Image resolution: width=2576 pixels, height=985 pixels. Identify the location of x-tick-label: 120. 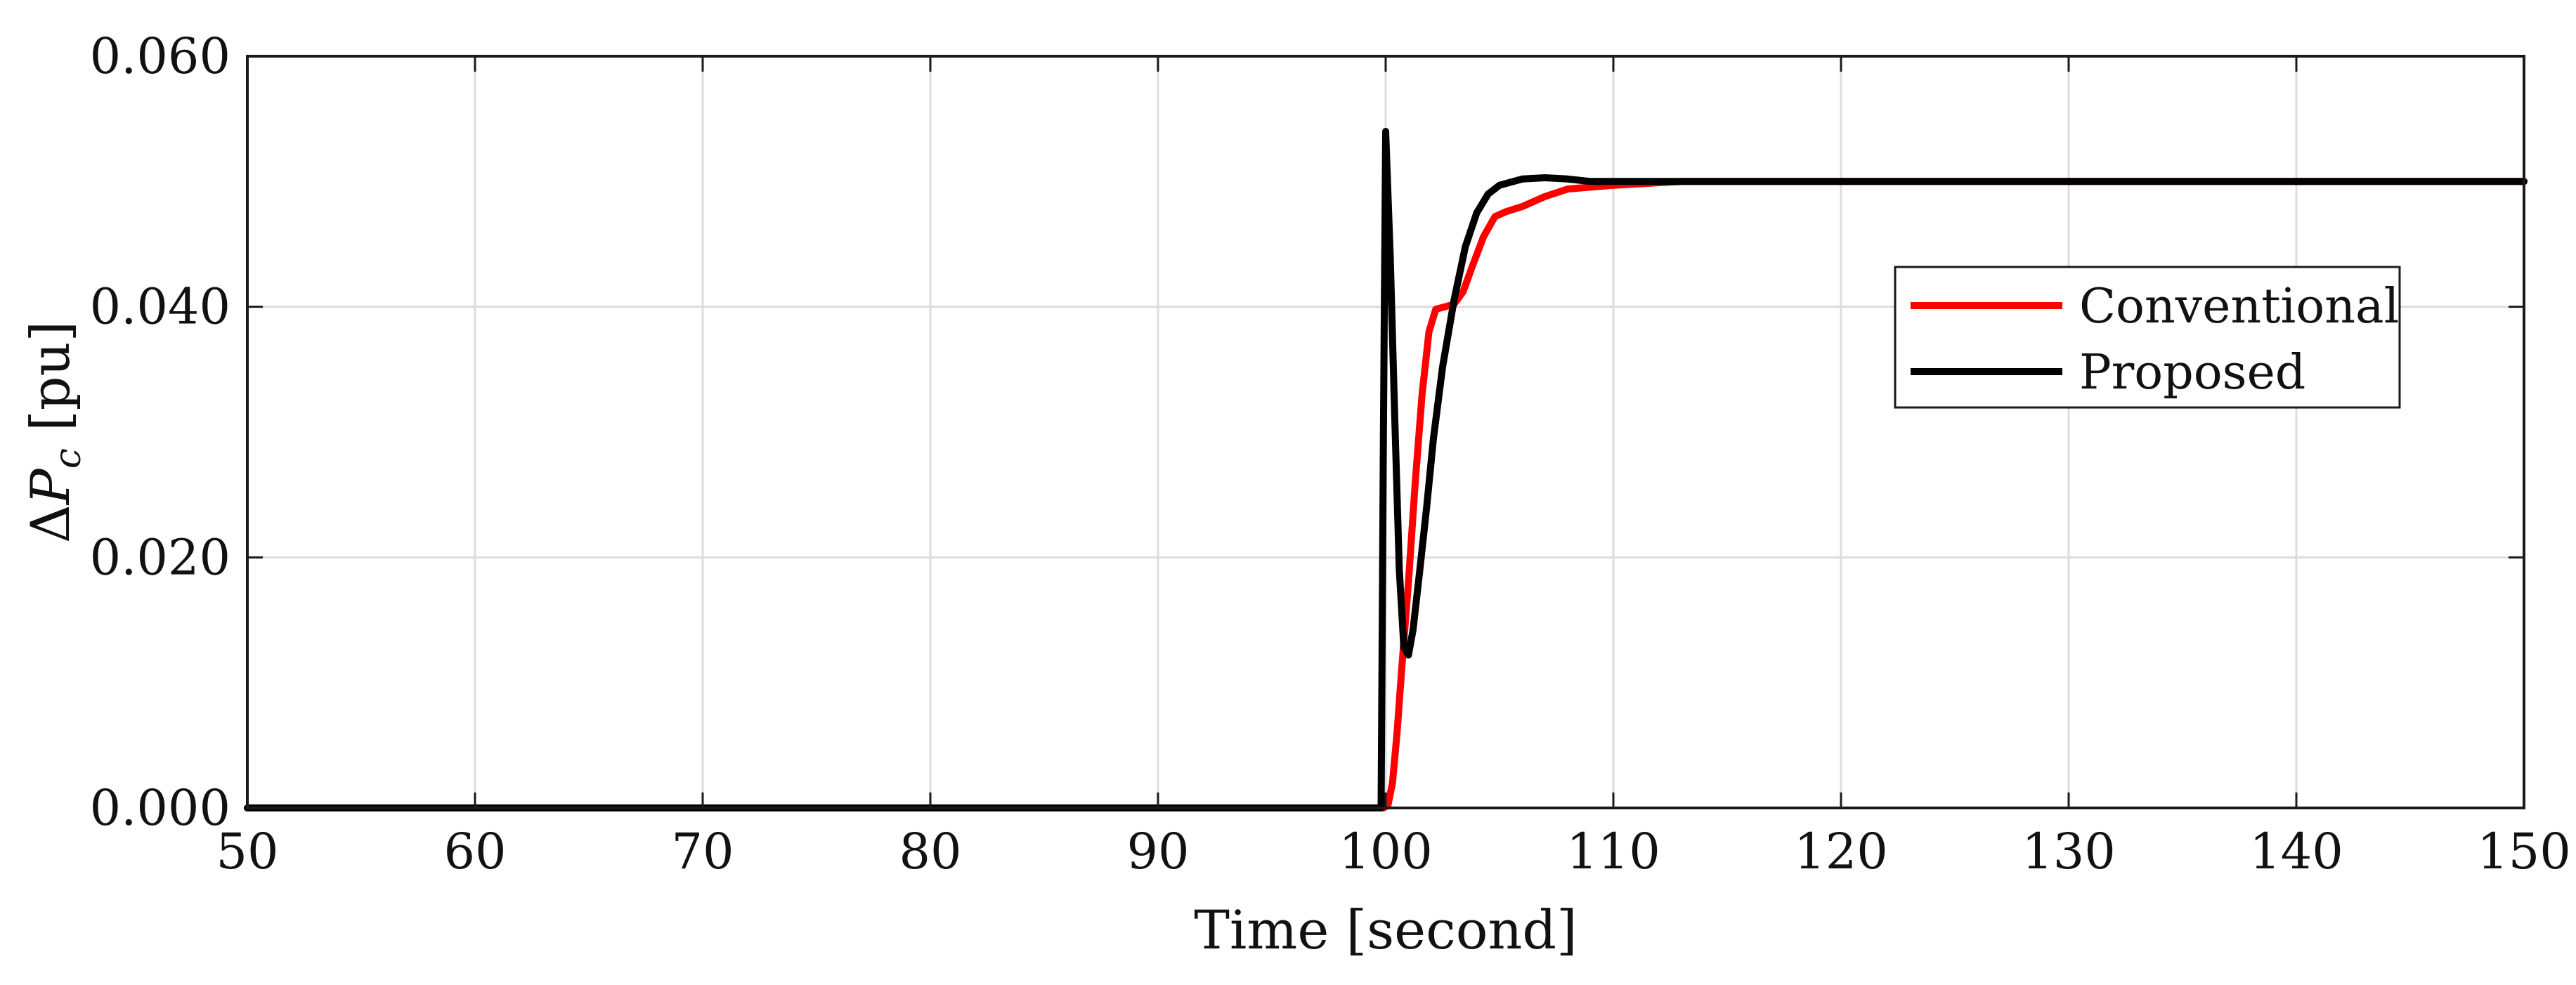
(1841, 851).